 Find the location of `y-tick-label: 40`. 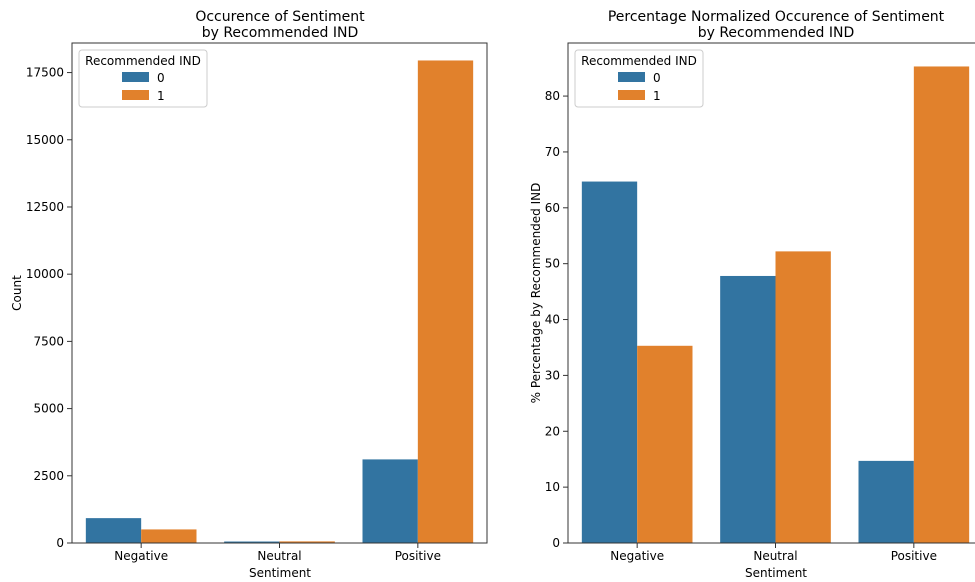

y-tick-label: 40 is located at coordinates (552, 320).